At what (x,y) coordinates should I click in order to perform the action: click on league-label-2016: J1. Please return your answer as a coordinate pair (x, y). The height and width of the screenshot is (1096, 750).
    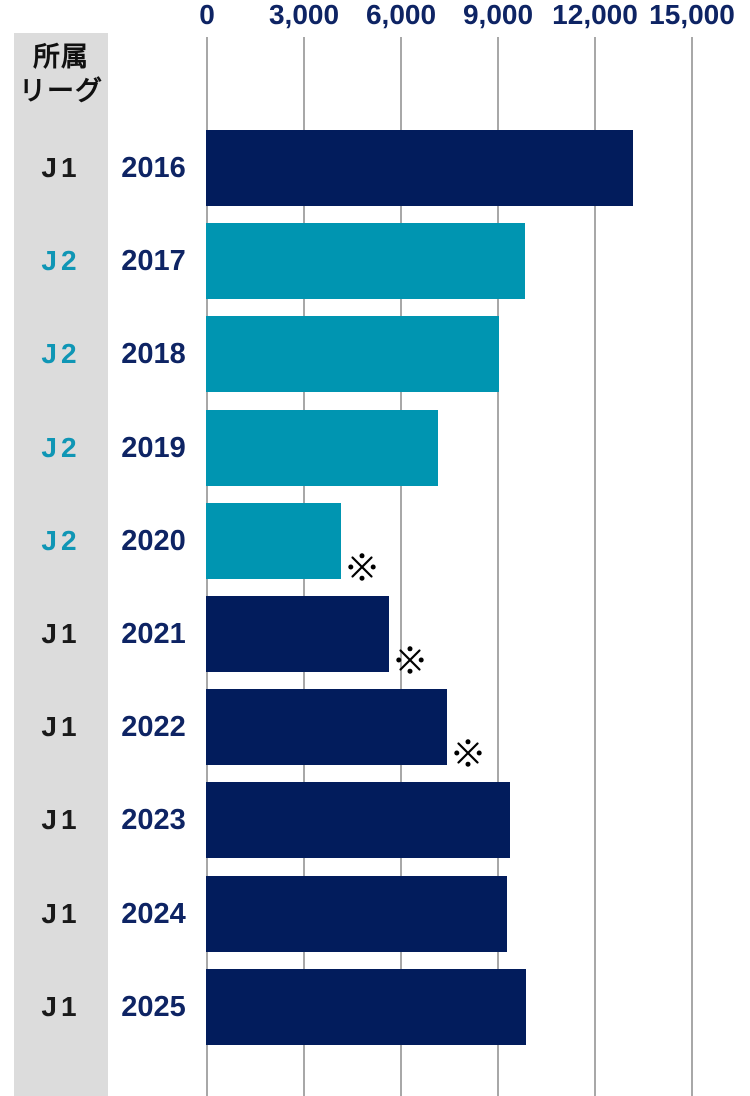
    Looking at the image, I should click on (61, 167).